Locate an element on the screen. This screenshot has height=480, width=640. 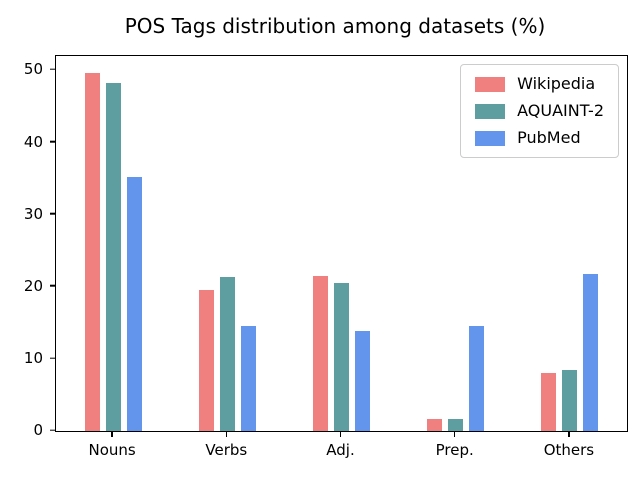
bar-group-verbs is located at coordinates (227, 243).